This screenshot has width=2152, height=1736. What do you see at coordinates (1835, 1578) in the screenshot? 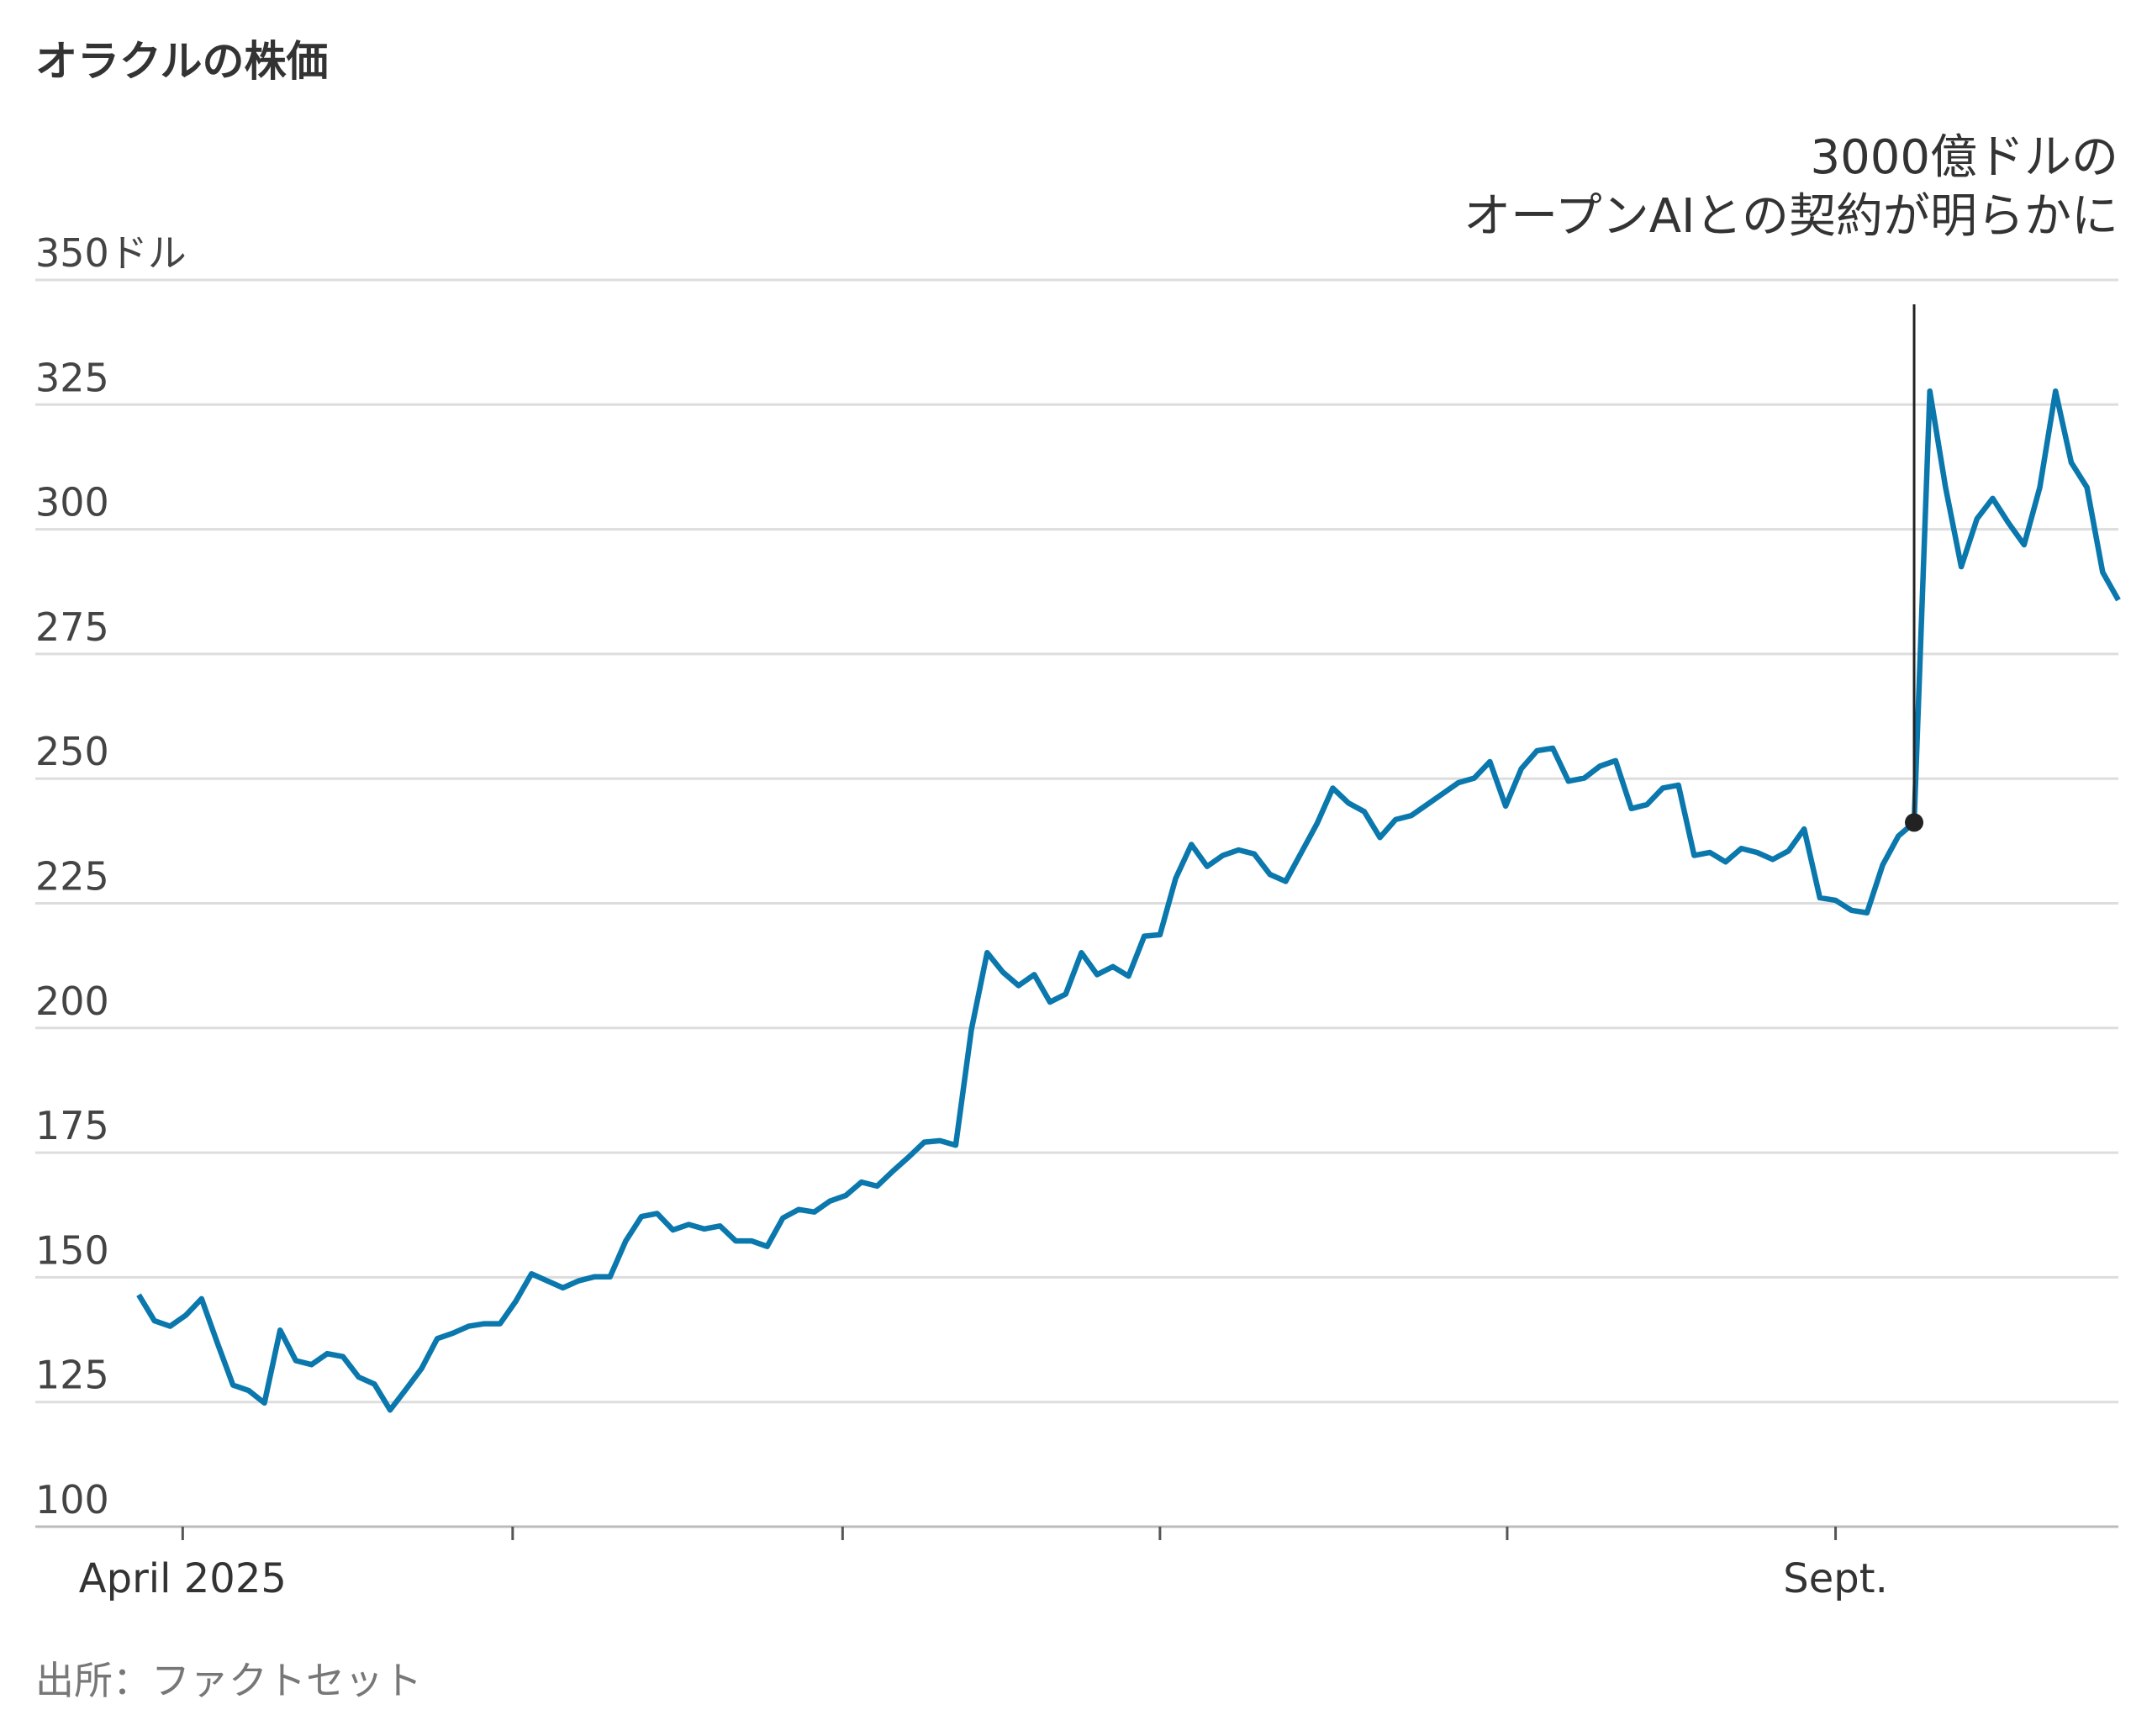
I see `x-tick-label: Sept.` at bounding box center [1835, 1578].